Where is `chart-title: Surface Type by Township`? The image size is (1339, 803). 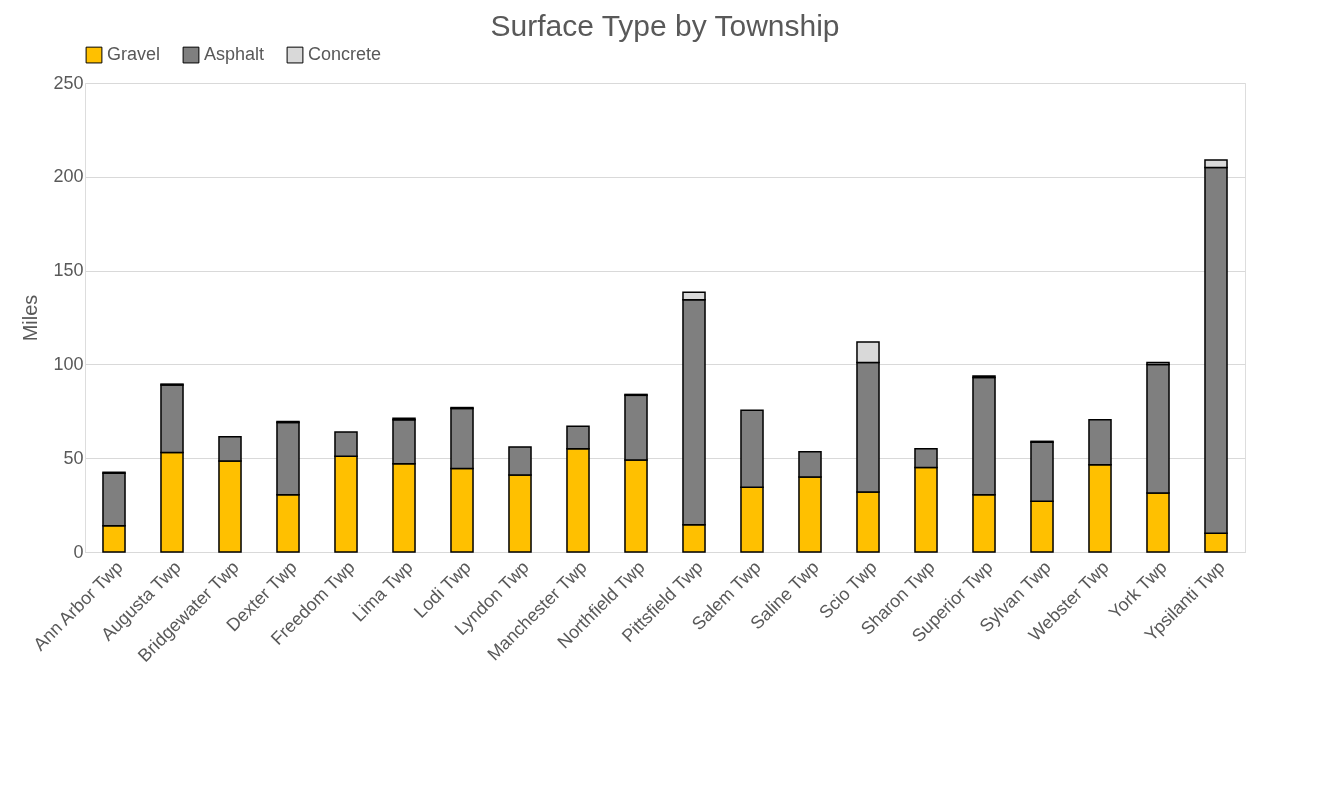 chart-title: Surface Type by Township is located at coordinates (665, 25).